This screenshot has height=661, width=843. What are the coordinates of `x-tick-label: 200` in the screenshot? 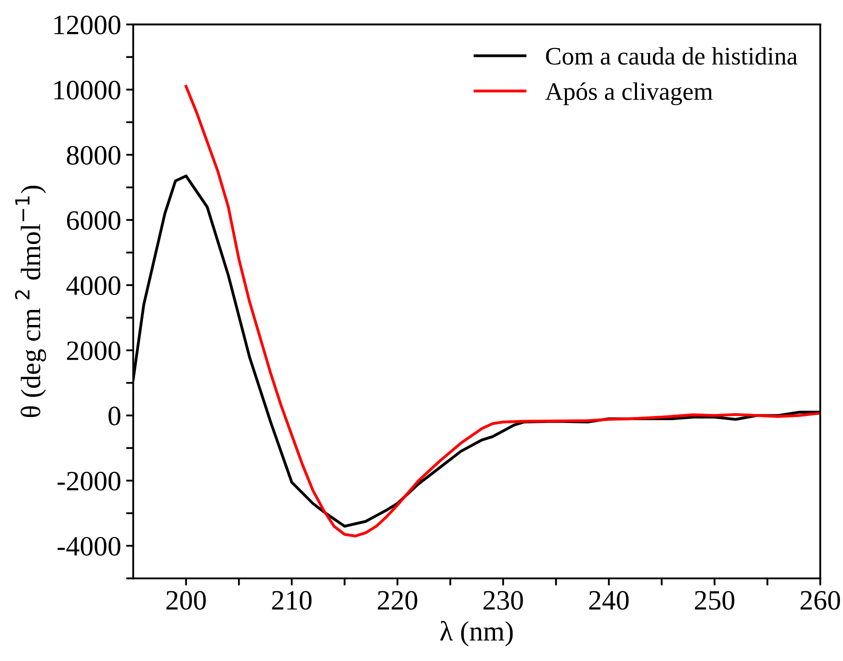 It's located at (186, 600).